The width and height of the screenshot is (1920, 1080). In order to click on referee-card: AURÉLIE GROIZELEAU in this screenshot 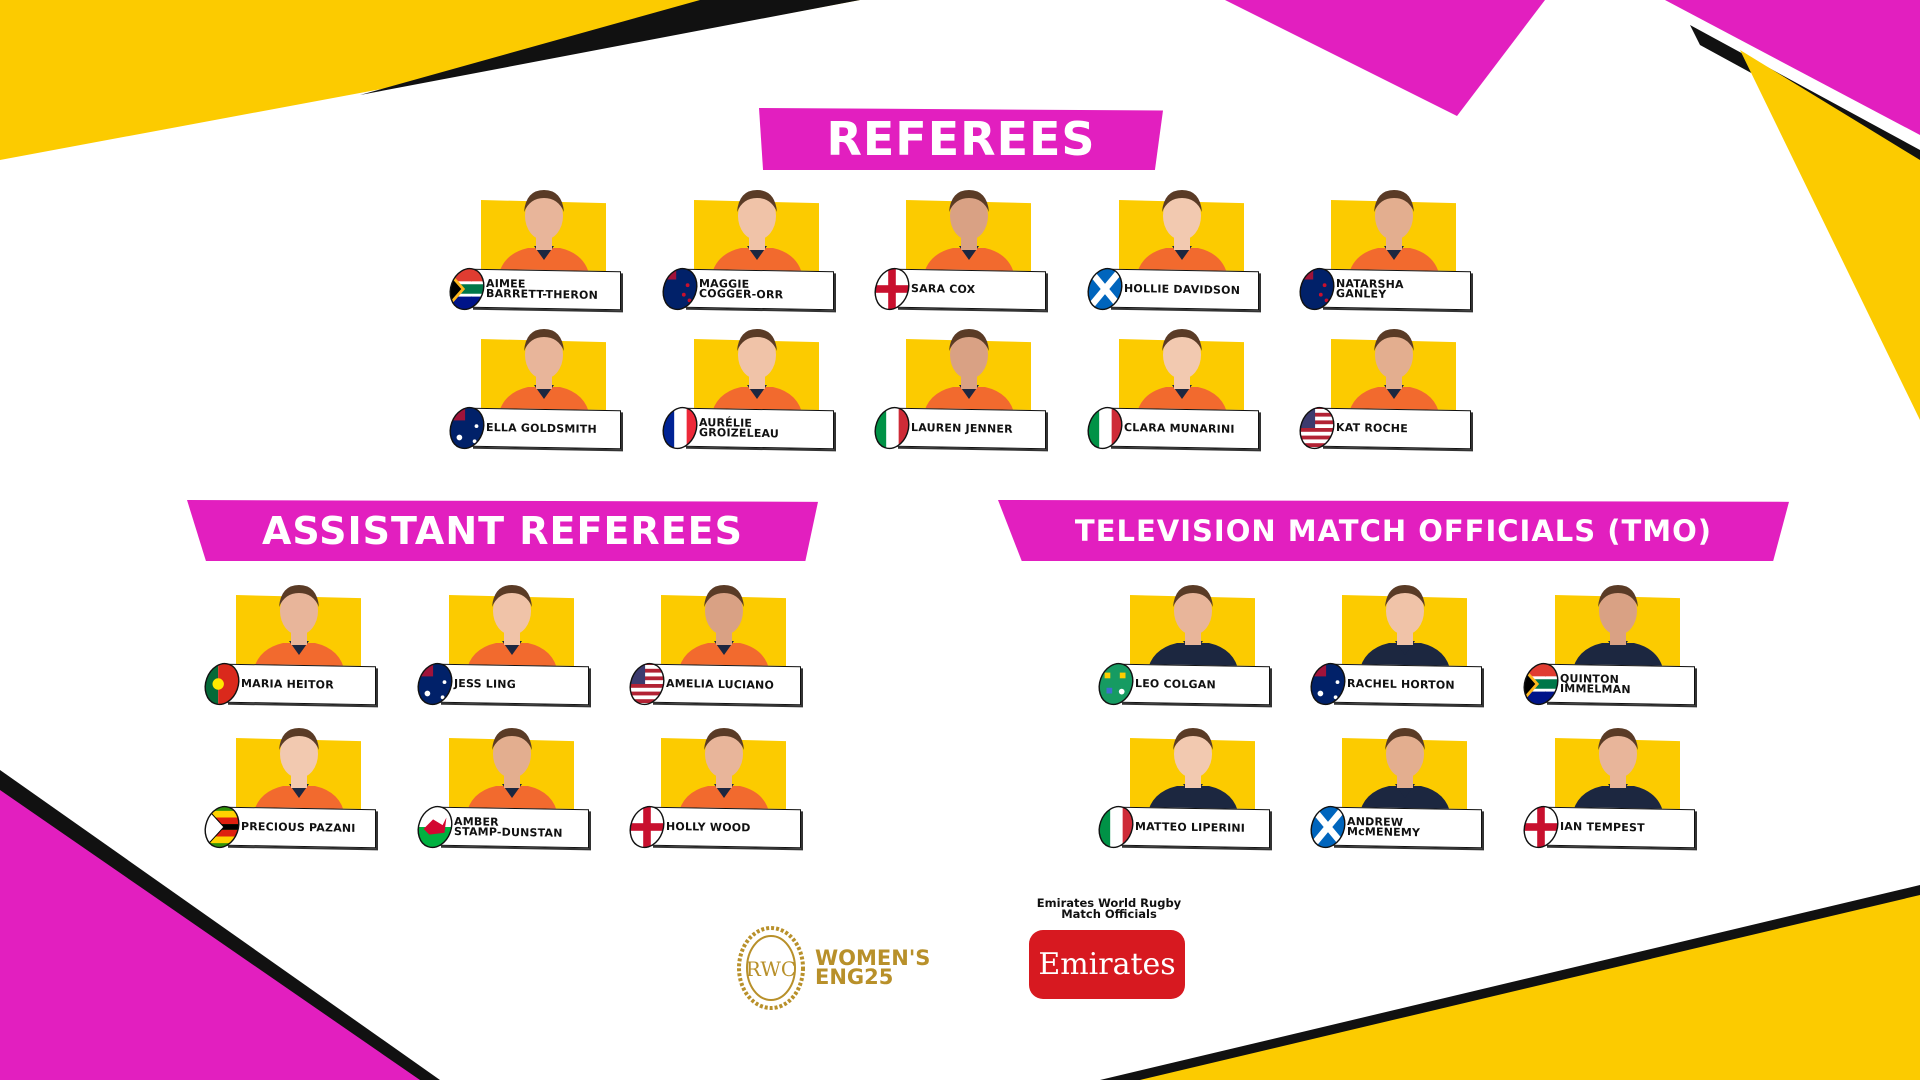, I will do `click(751, 393)`.